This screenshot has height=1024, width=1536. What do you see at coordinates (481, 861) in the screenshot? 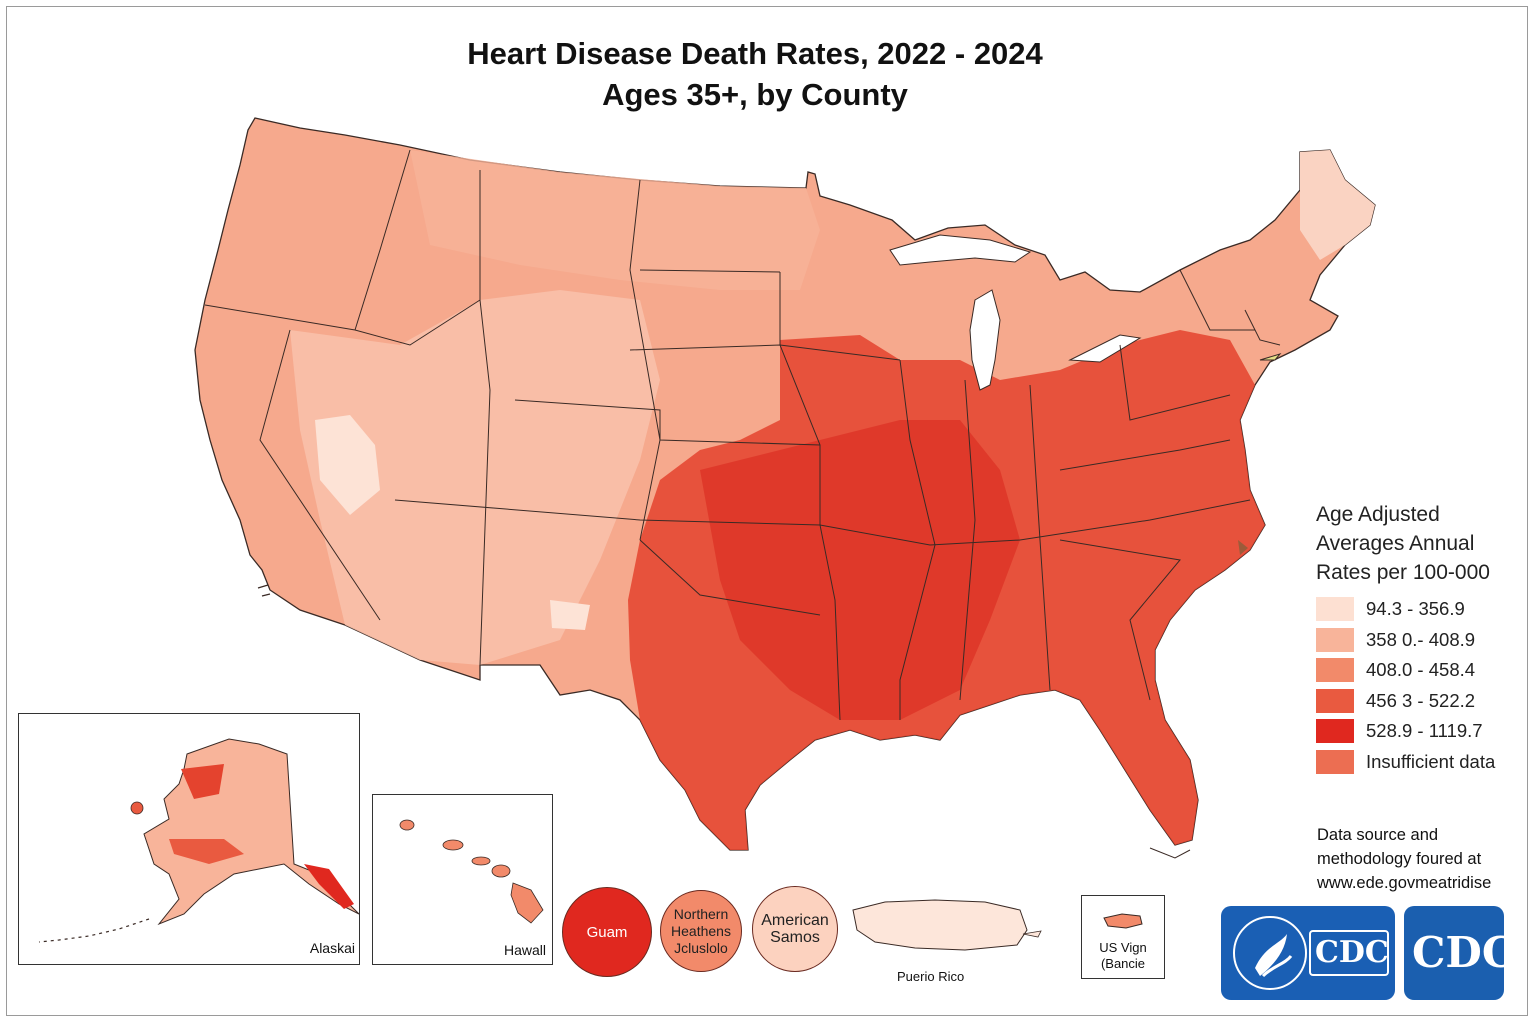
I see `molokai-island` at bounding box center [481, 861].